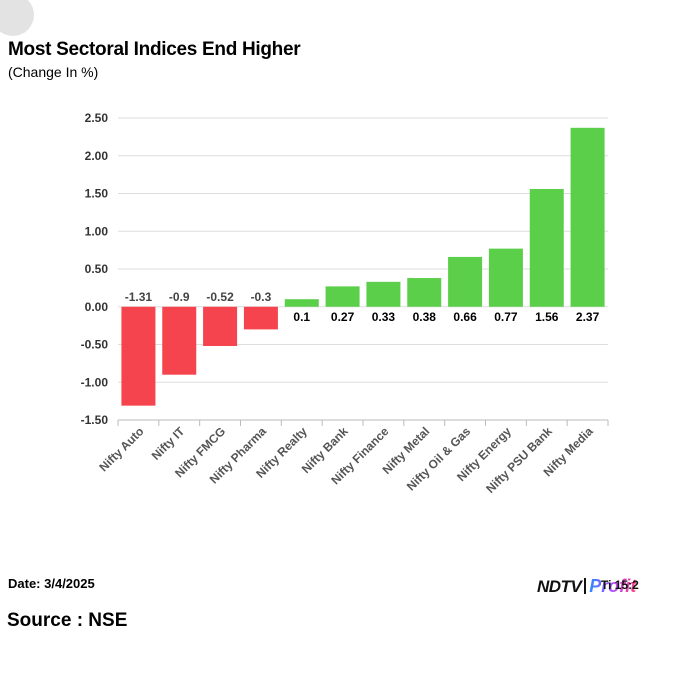  Describe the element at coordinates (139, 297) in the screenshot. I see `data-label: -1.31` at that location.